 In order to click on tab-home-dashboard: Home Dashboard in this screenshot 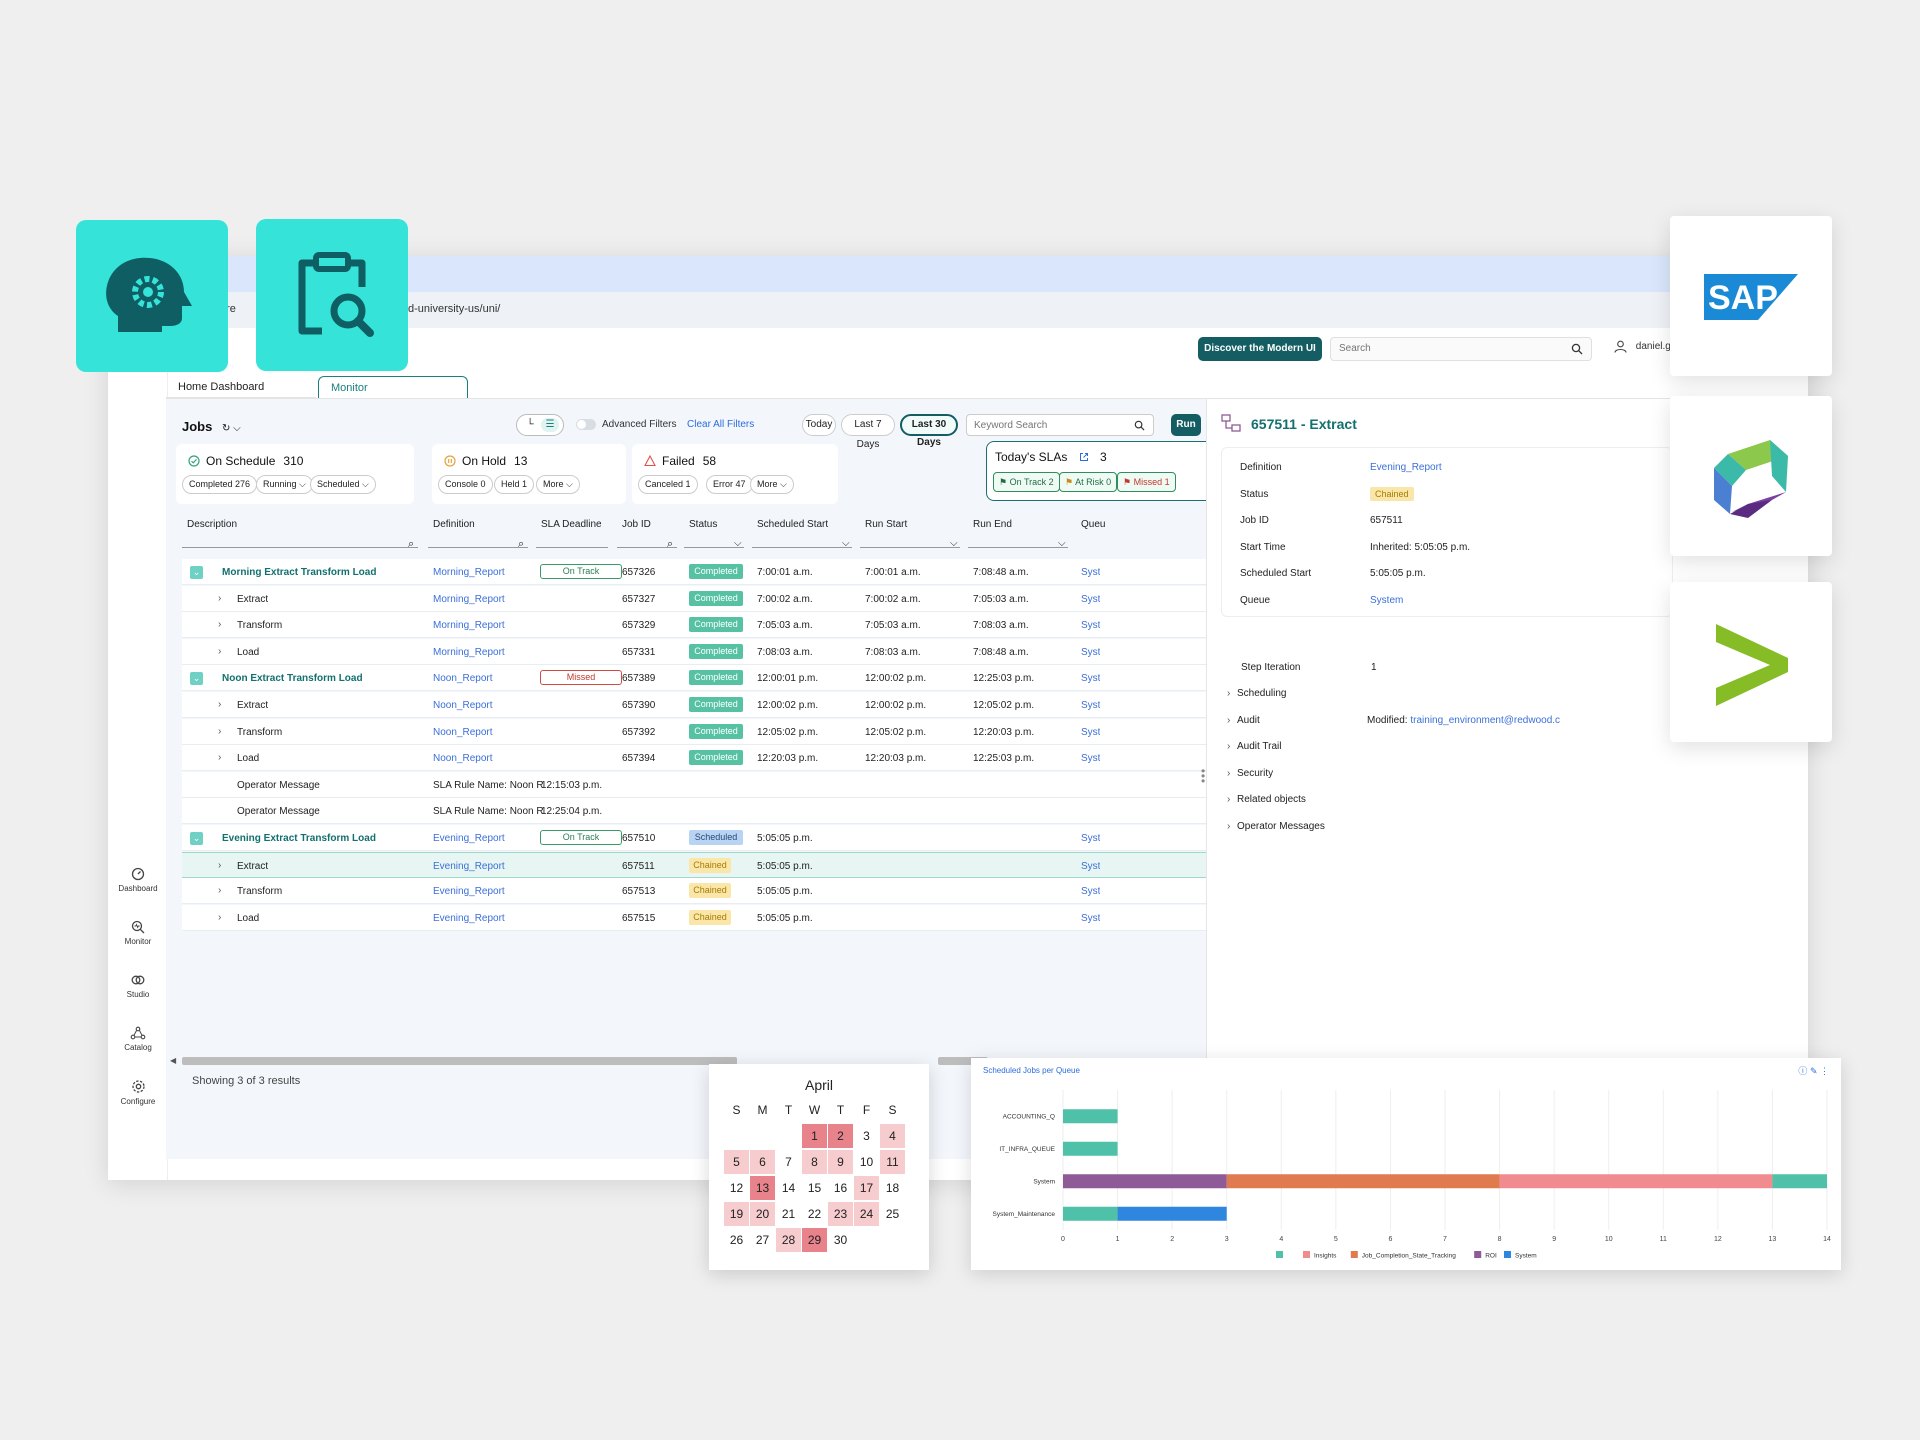, I will do `click(241, 387)`.